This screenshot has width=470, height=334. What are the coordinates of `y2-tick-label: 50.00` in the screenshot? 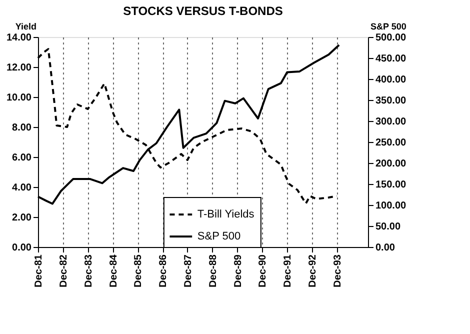 It's located at (388, 227).